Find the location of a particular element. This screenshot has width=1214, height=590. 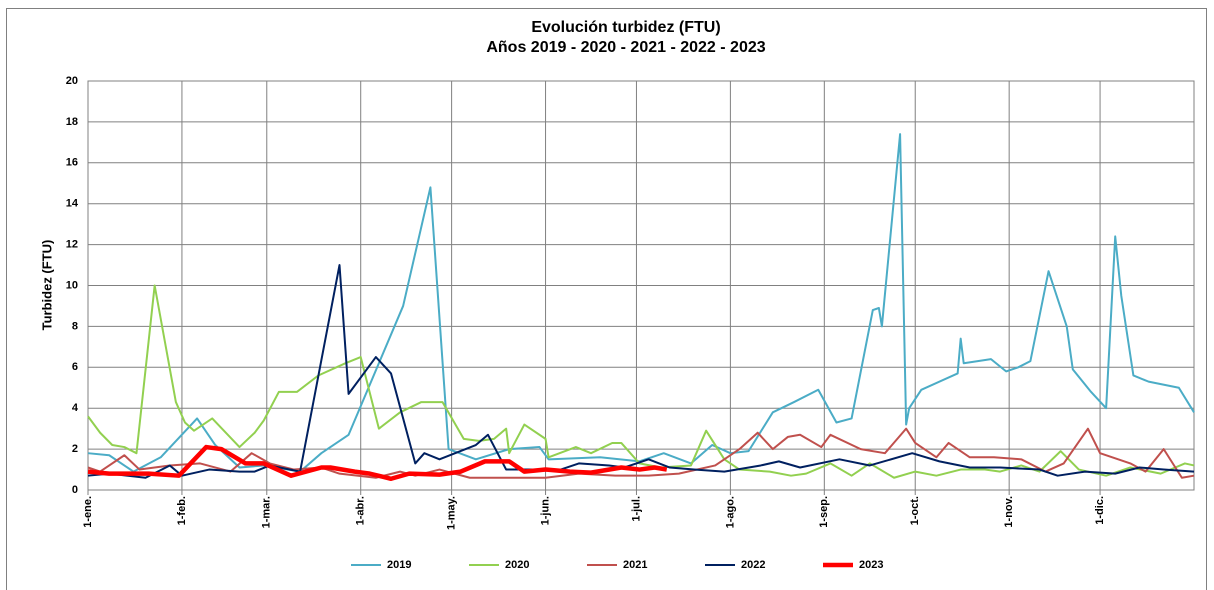

y-tick-label: 8 is located at coordinates (75, 326).